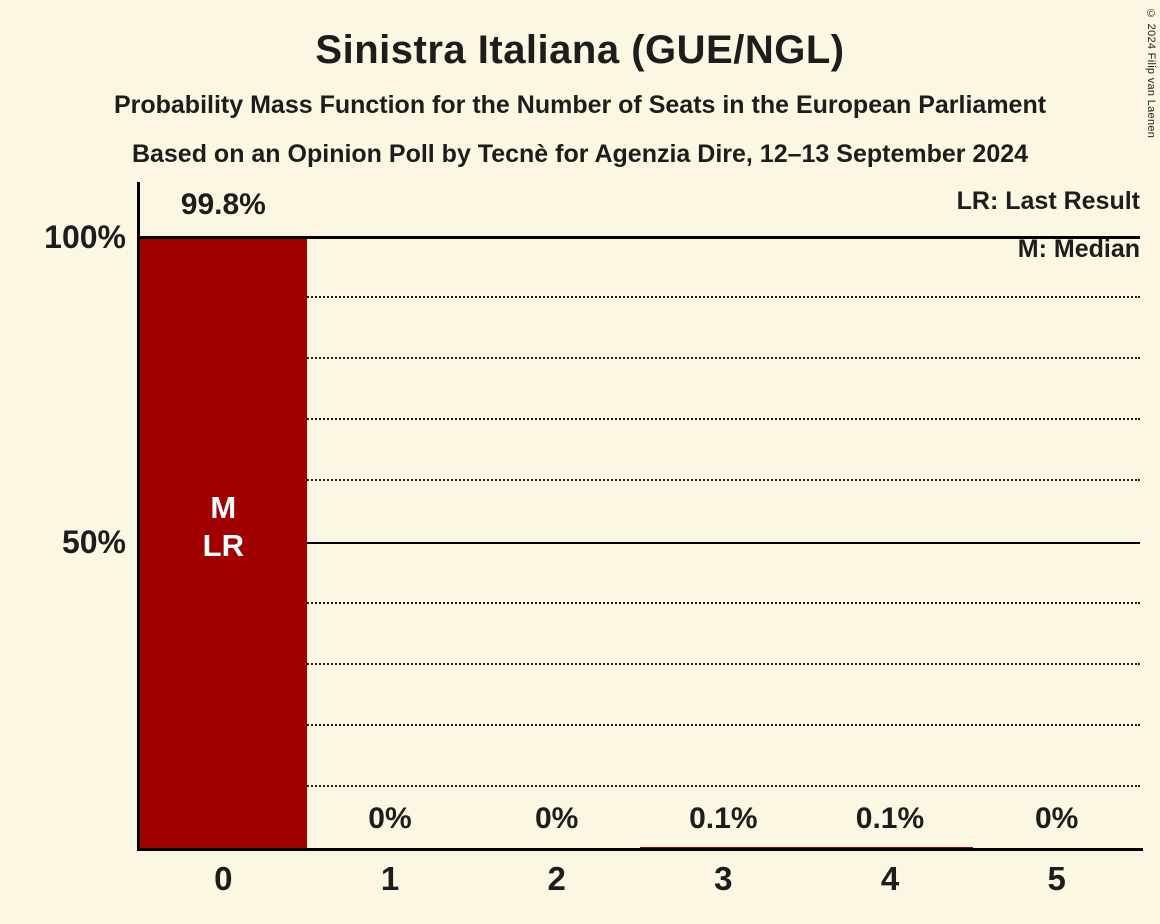 The image size is (1160, 924). I want to click on gridline-60pct, so click(640, 480).